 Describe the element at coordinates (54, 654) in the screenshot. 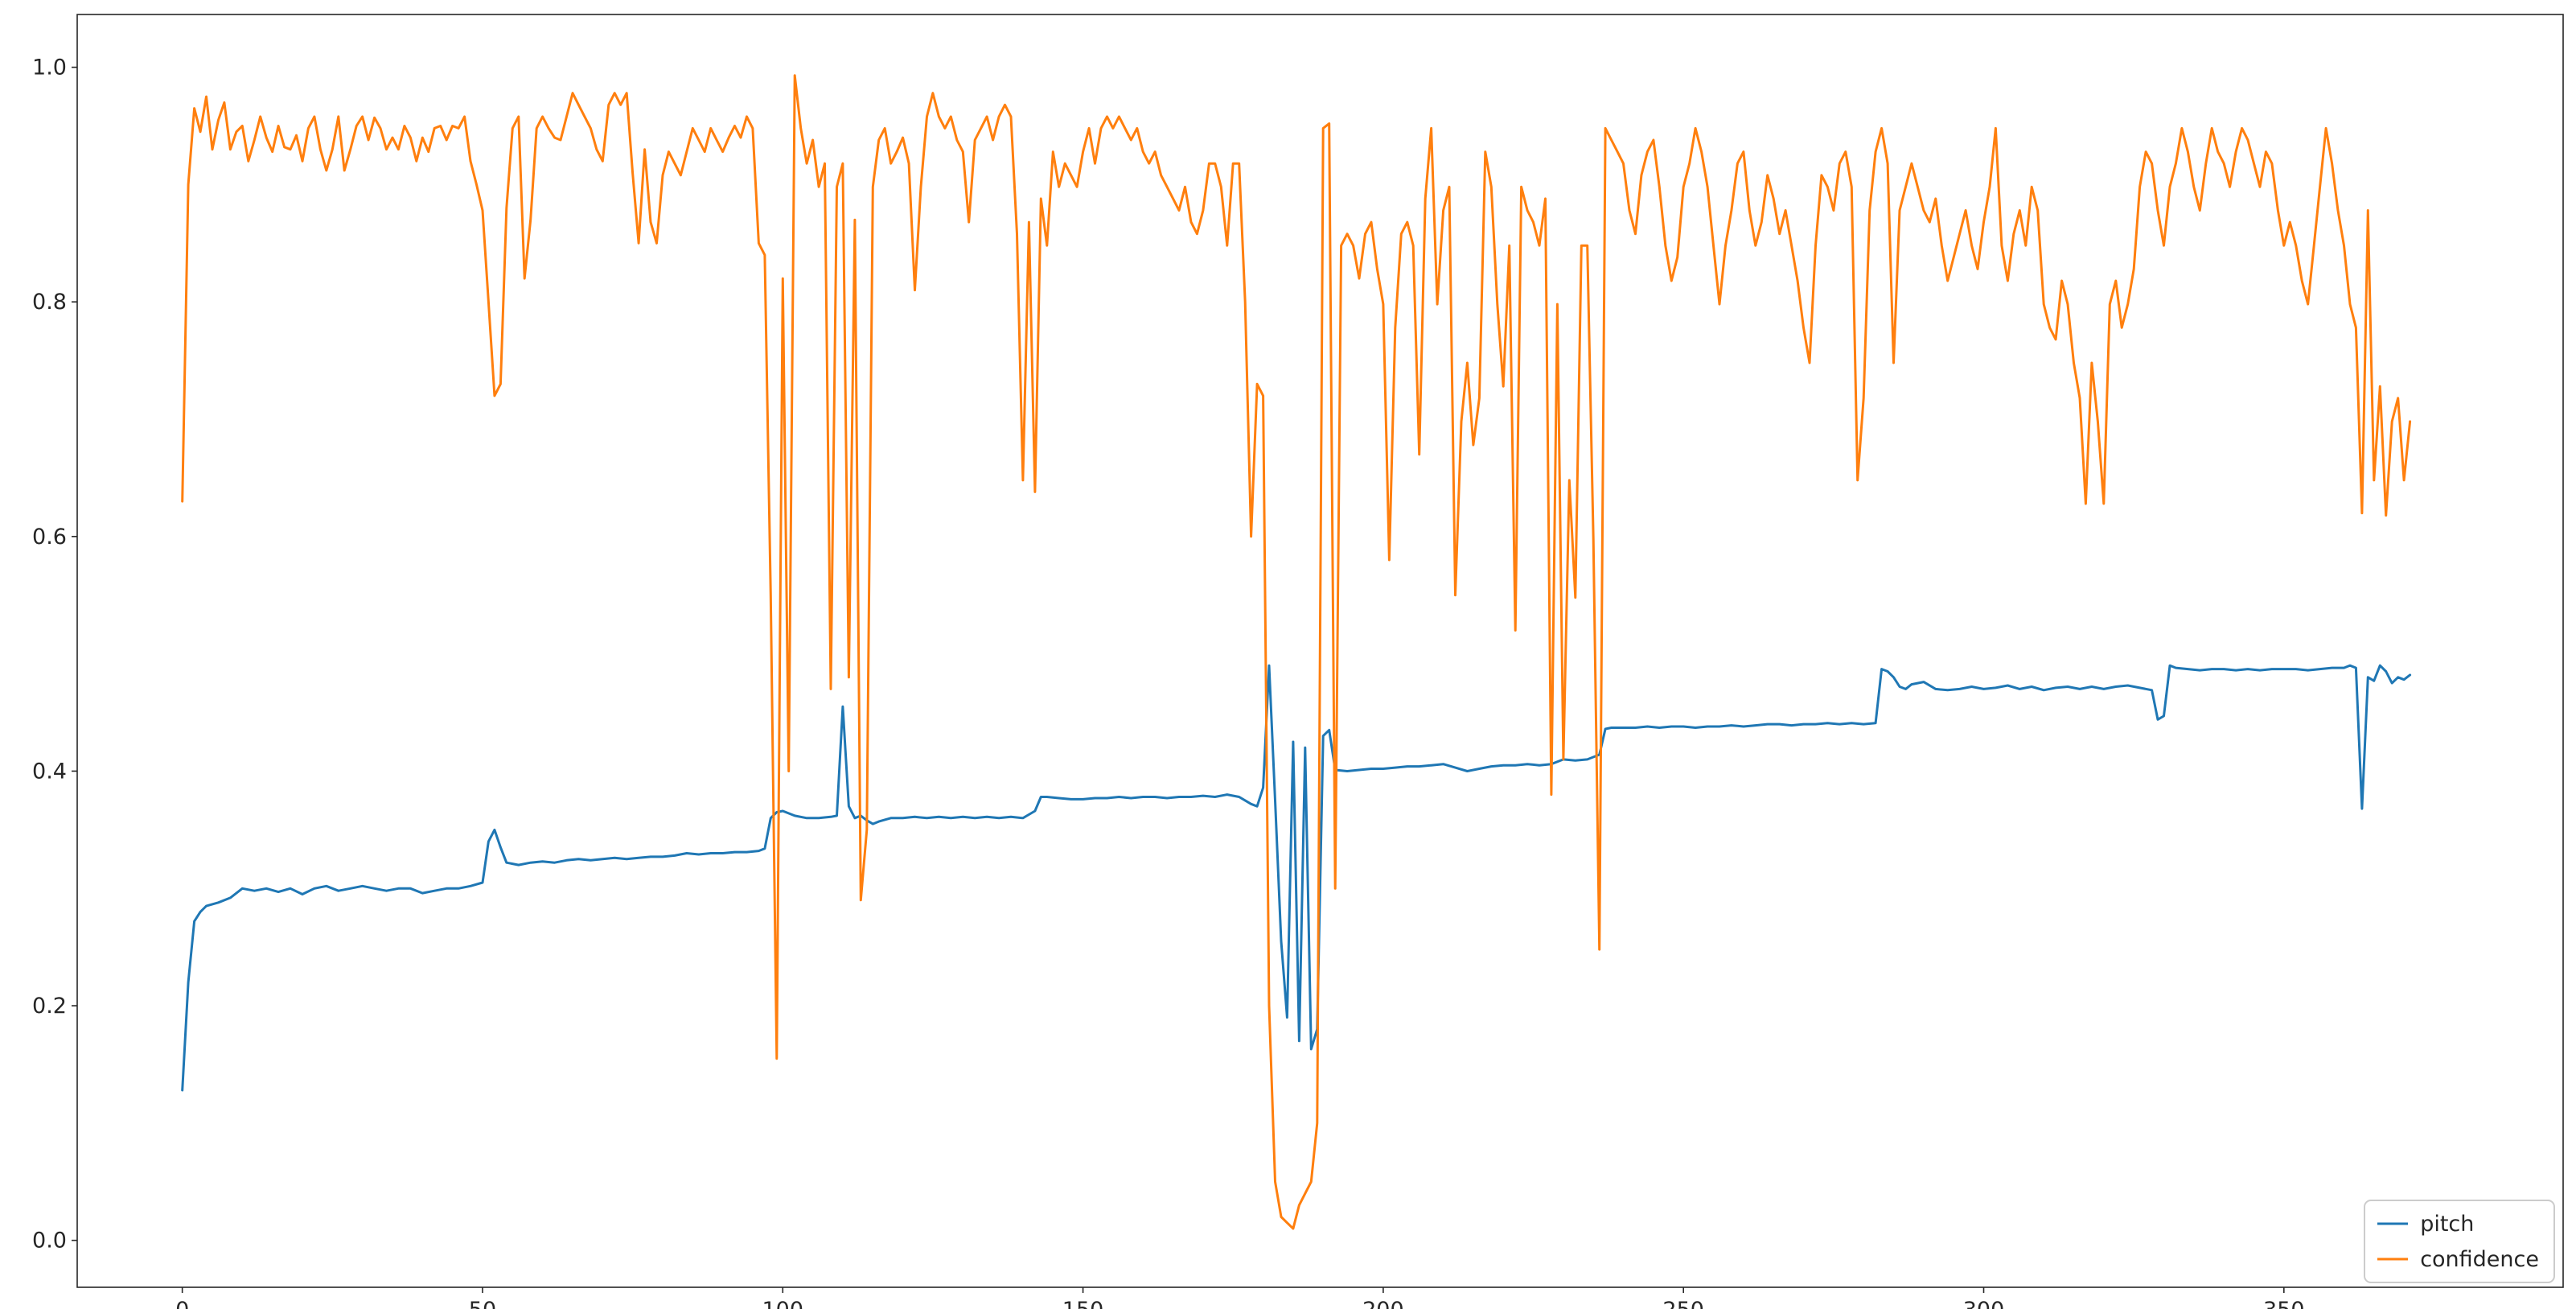

I see `y-axis: 0.0 0.2 0.4 0.6 0.8 1.0` at that location.